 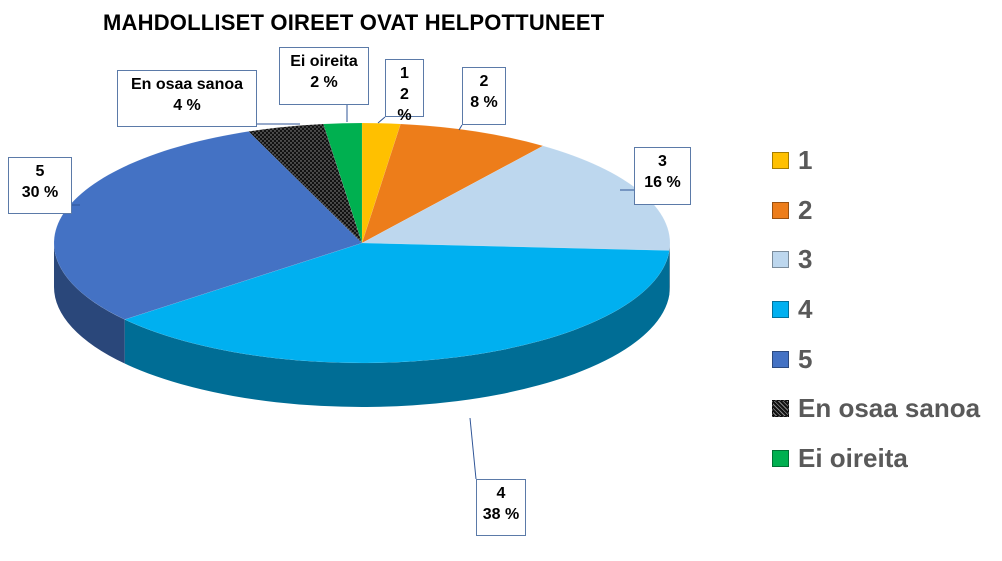 What do you see at coordinates (404, 73) in the screenshot?
I see `data-label-category: 1` at bounding box center [404, 73].